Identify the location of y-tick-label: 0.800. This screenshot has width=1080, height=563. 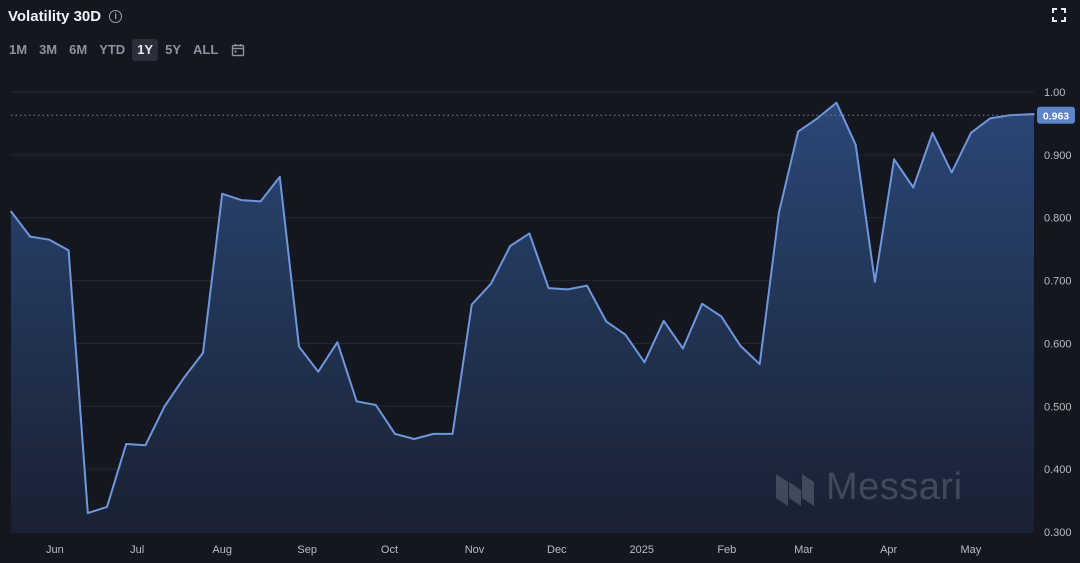
(1058, 219).